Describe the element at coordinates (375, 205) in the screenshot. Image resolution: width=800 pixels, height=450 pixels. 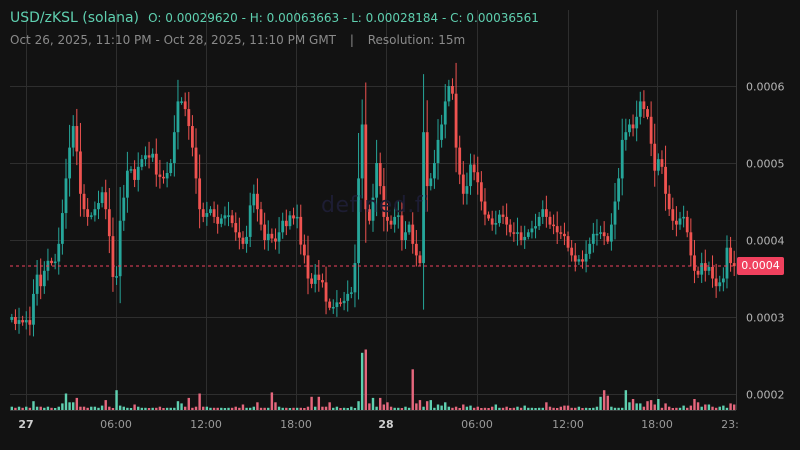
I see `watermark: defined.fi` at that location.